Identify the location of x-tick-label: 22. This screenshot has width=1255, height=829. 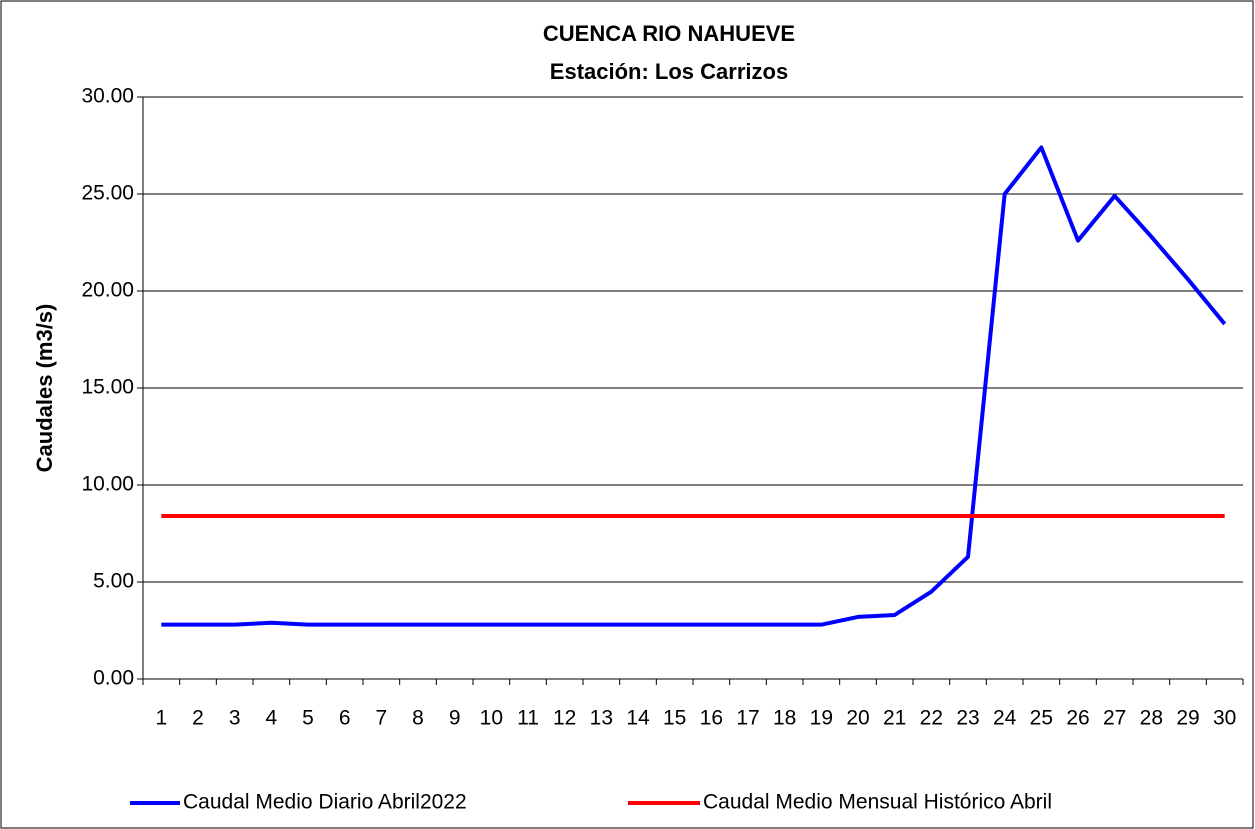
(931, 718).